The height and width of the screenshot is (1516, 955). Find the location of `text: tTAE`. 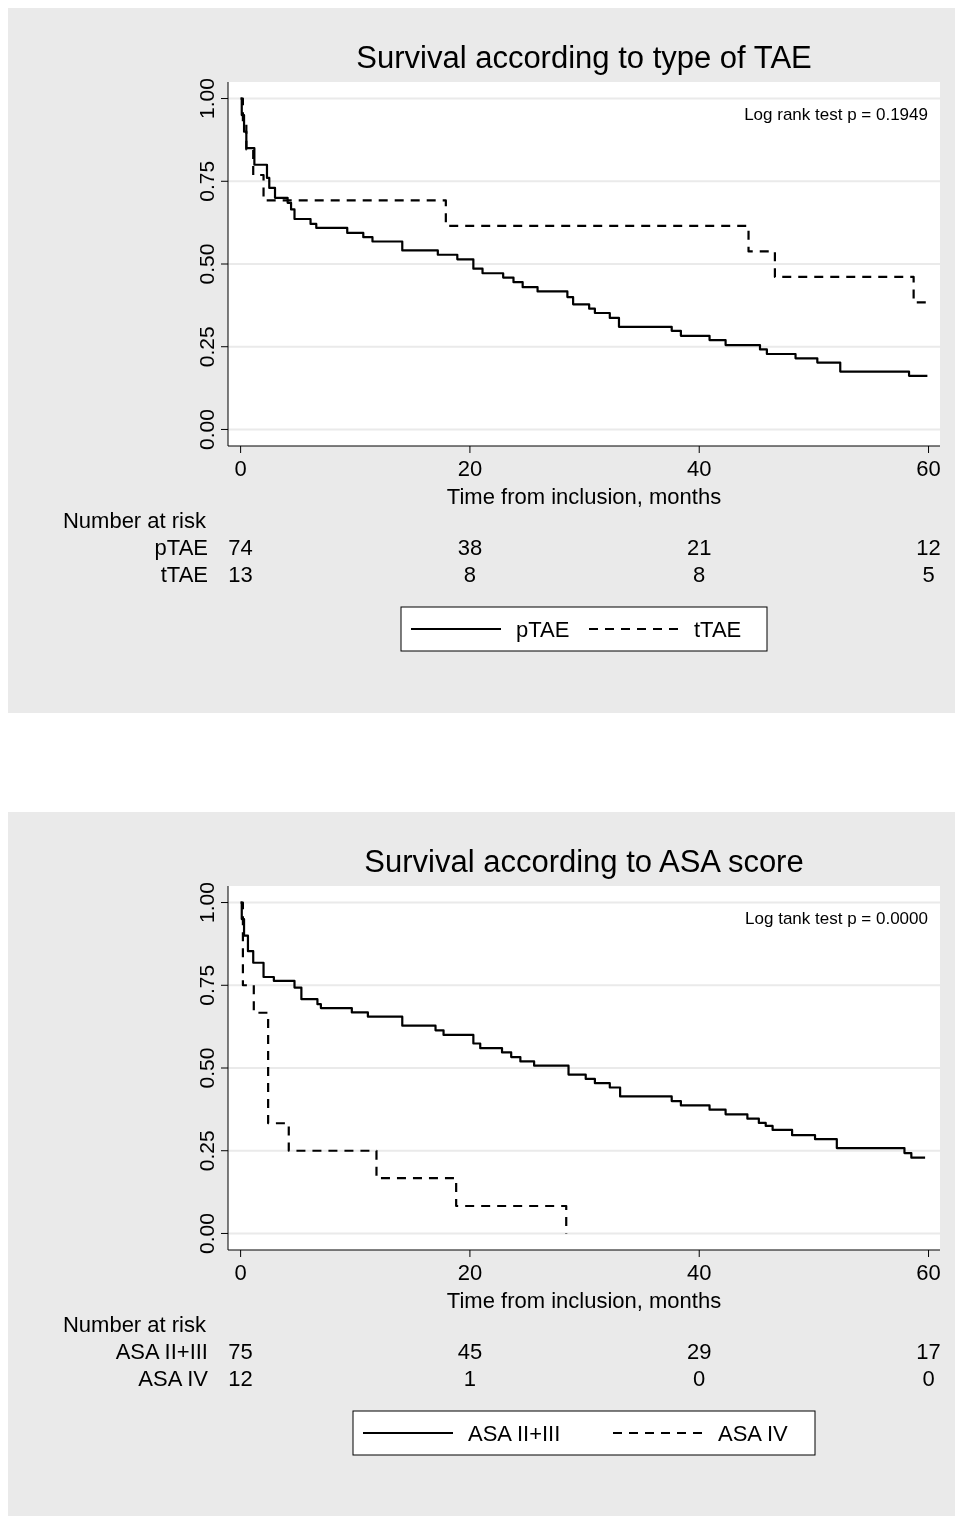

text: tTAE is located at coordinates (184, 574).